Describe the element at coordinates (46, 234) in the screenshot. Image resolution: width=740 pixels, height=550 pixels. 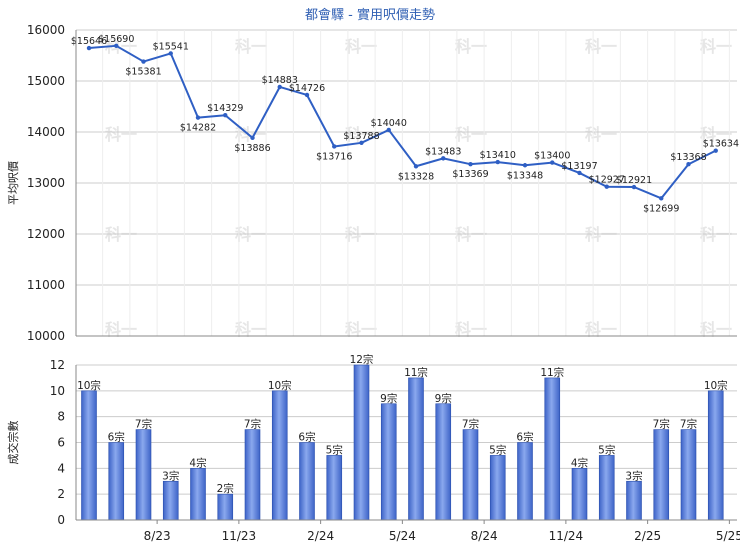
I see `price-tick-label: 12000` at that location.